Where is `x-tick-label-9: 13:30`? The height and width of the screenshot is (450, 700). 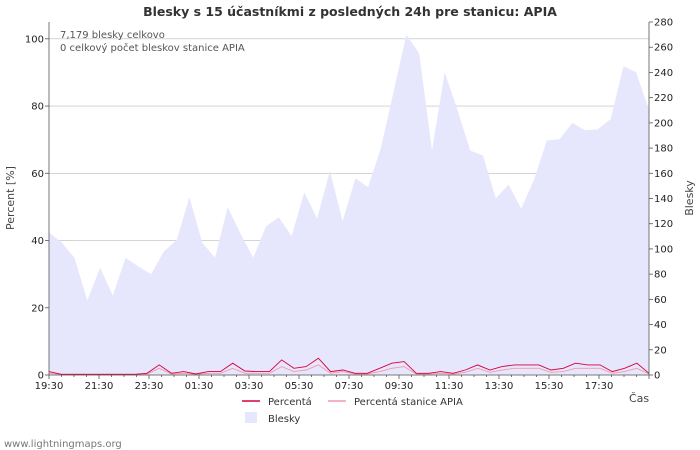
x-tick-label-9: 13:30 is located at coordinates (499, 386).